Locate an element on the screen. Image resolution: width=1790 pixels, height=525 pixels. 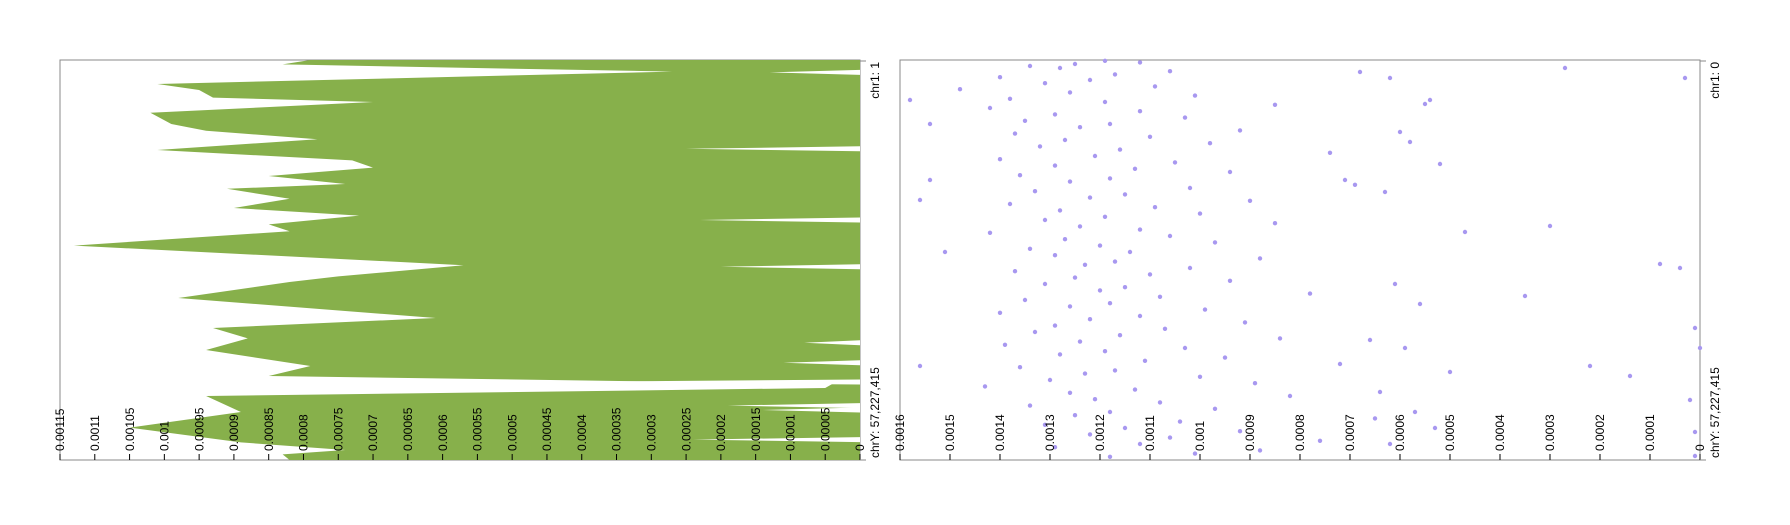
value-tick-label: 0.0015 is located at coordinates (950, 432).